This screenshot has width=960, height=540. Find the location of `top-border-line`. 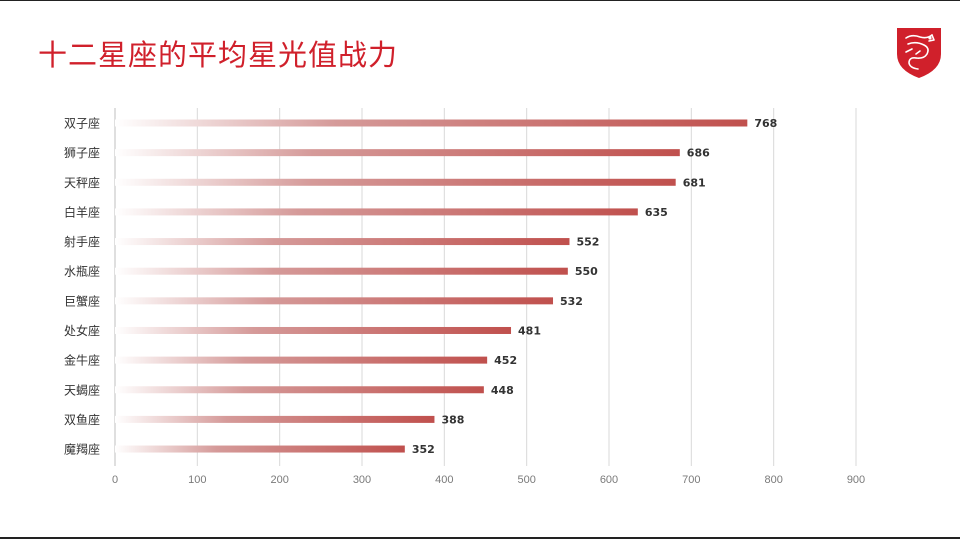

top-border-line is located at coordinates (480, 0).